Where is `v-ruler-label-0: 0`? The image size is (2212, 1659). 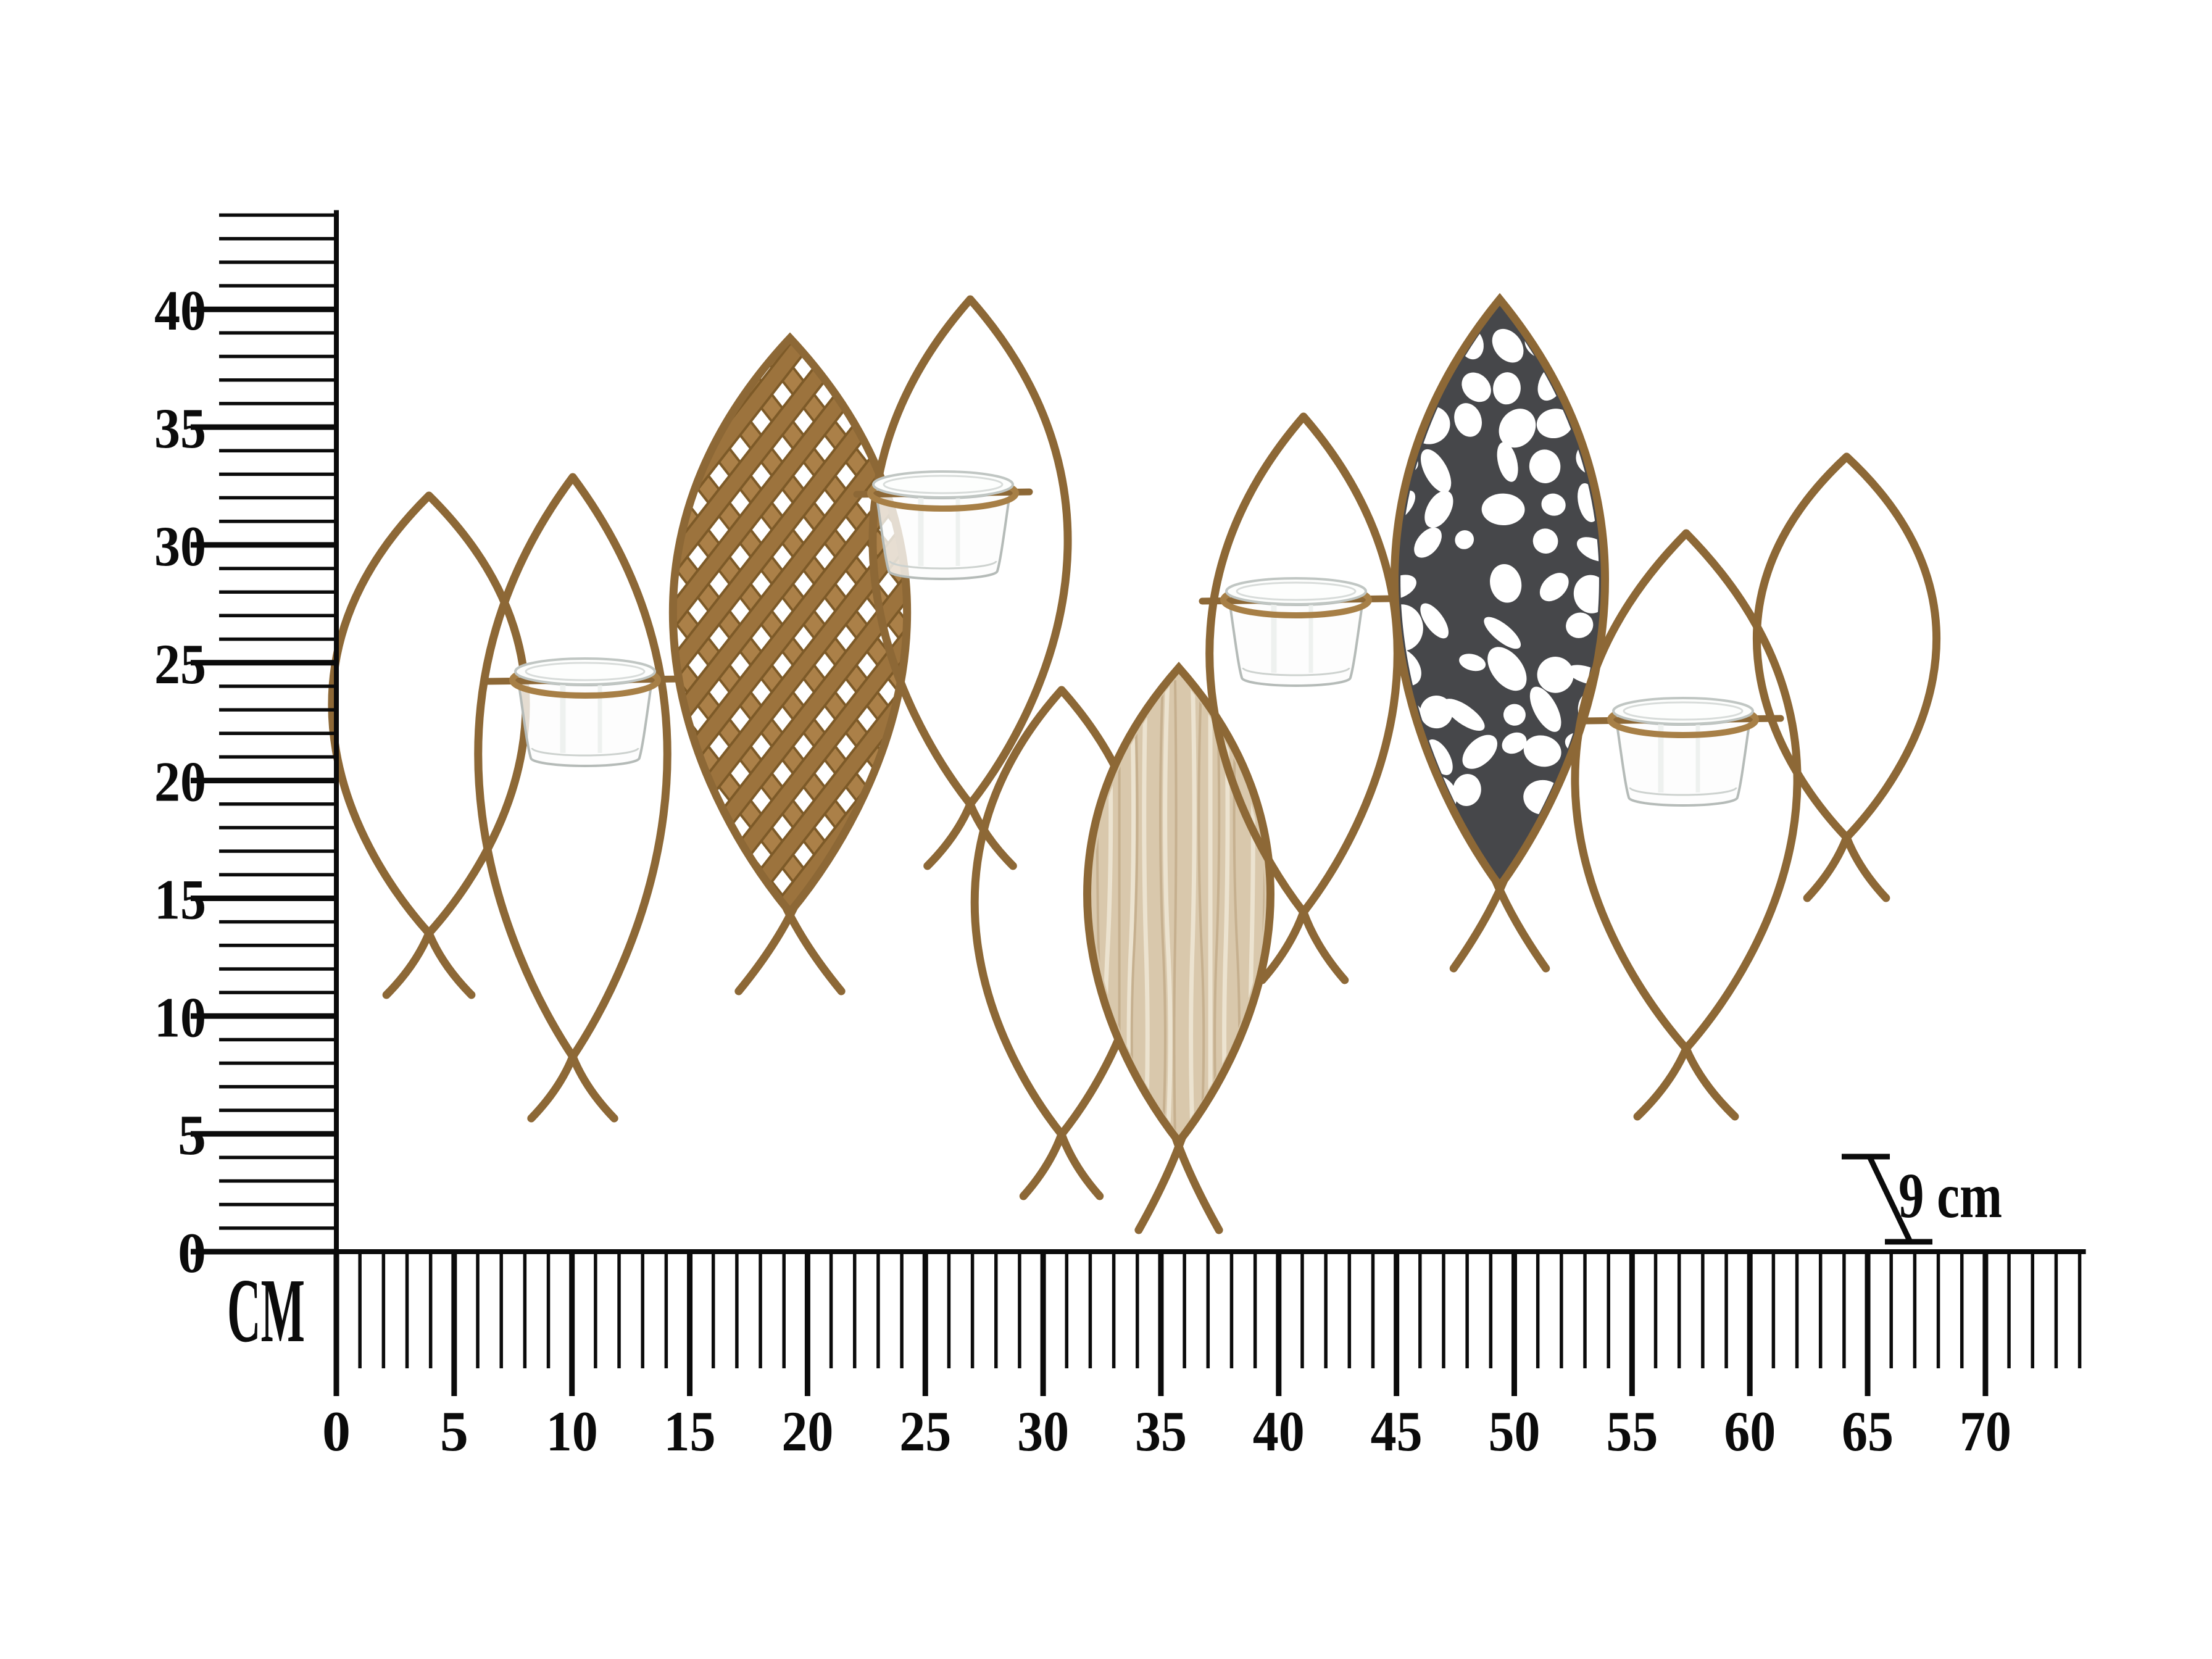
v-ruler-label-0: 0 is located at coordinates (192, 1252).